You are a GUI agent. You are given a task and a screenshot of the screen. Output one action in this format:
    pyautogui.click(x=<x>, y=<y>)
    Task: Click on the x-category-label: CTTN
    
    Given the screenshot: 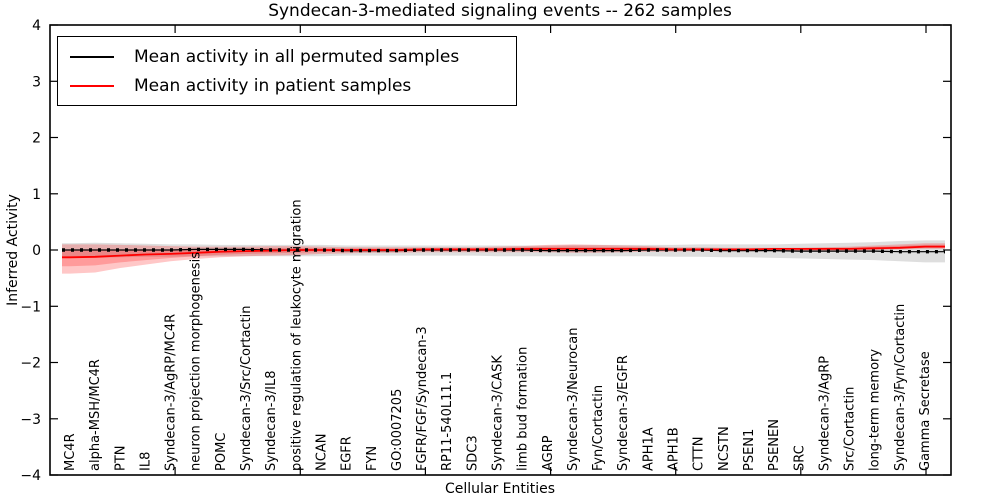 What is the action you would take?
    pyautogui.click(x=699, y=454)
    